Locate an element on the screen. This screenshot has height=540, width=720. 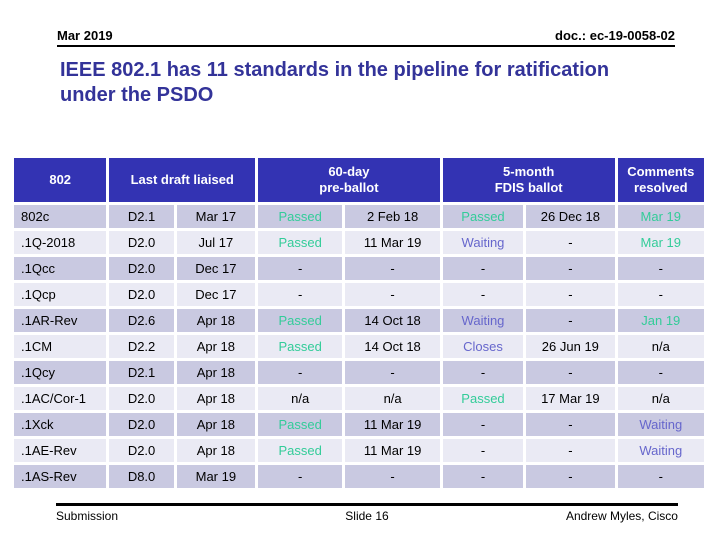
table-cell: D8.0 is located at coordinates (141, 476).